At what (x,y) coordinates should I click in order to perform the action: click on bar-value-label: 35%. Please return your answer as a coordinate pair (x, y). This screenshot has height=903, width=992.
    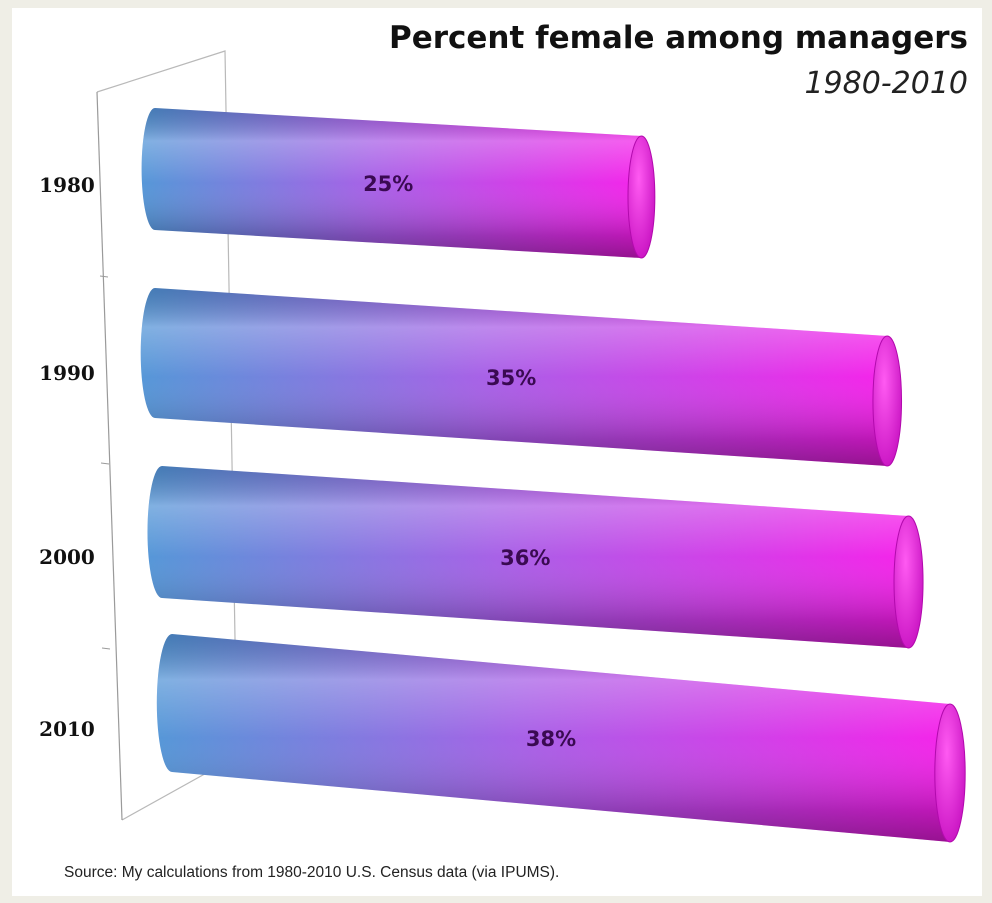
    Looking at the image, I should click on (511, 378).